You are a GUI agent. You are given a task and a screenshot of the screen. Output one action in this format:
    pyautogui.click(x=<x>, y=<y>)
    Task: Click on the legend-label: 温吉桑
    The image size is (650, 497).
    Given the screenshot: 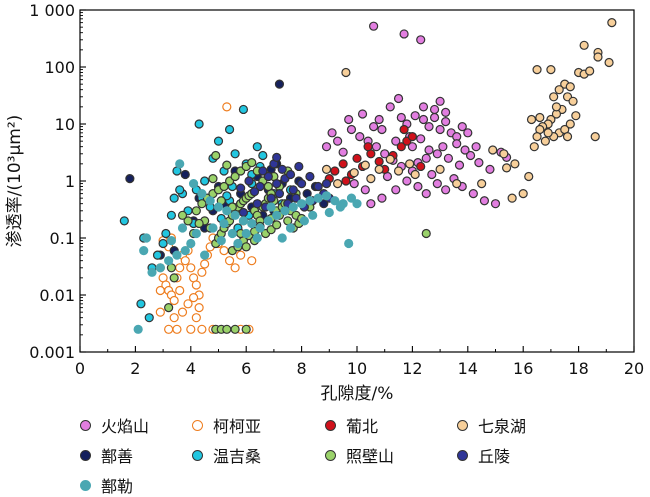 What is the action you would take?
    pyautogui.click(x=237, y=456)
    